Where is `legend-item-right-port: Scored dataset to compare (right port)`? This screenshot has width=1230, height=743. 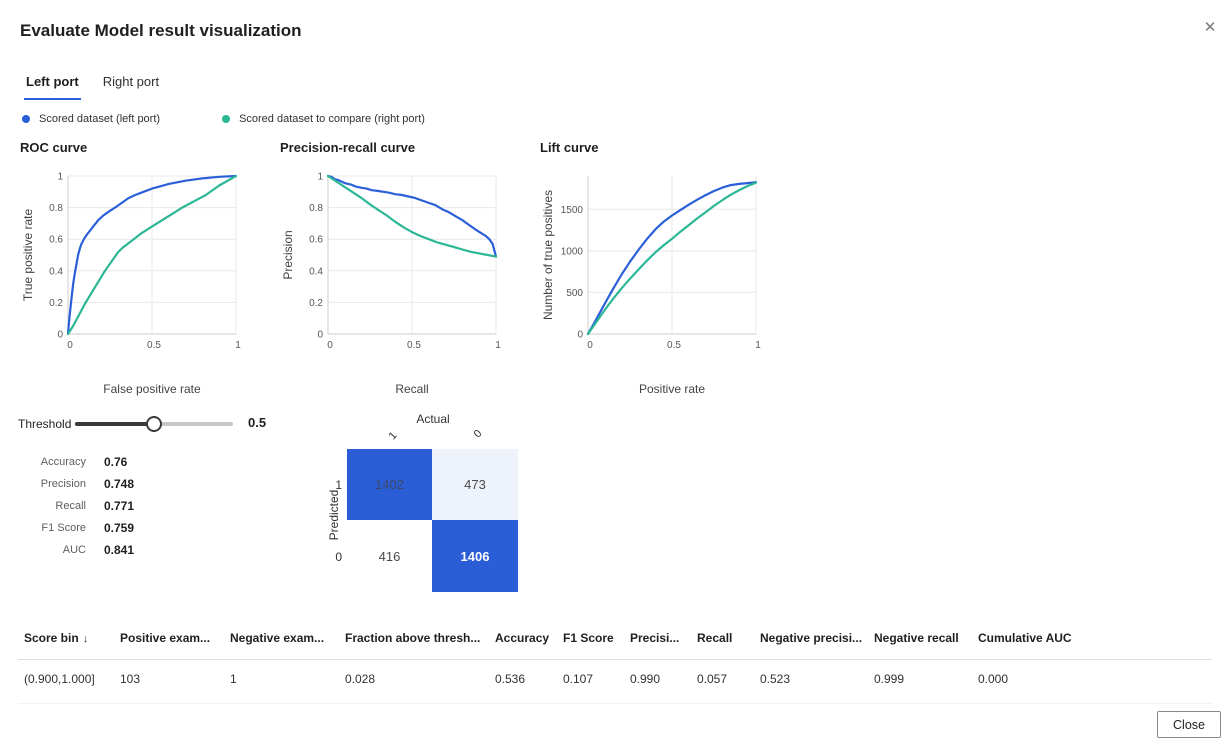 legend-item-right-port: Scored dataset to compare (right port) is located at coordinates (323, 119).